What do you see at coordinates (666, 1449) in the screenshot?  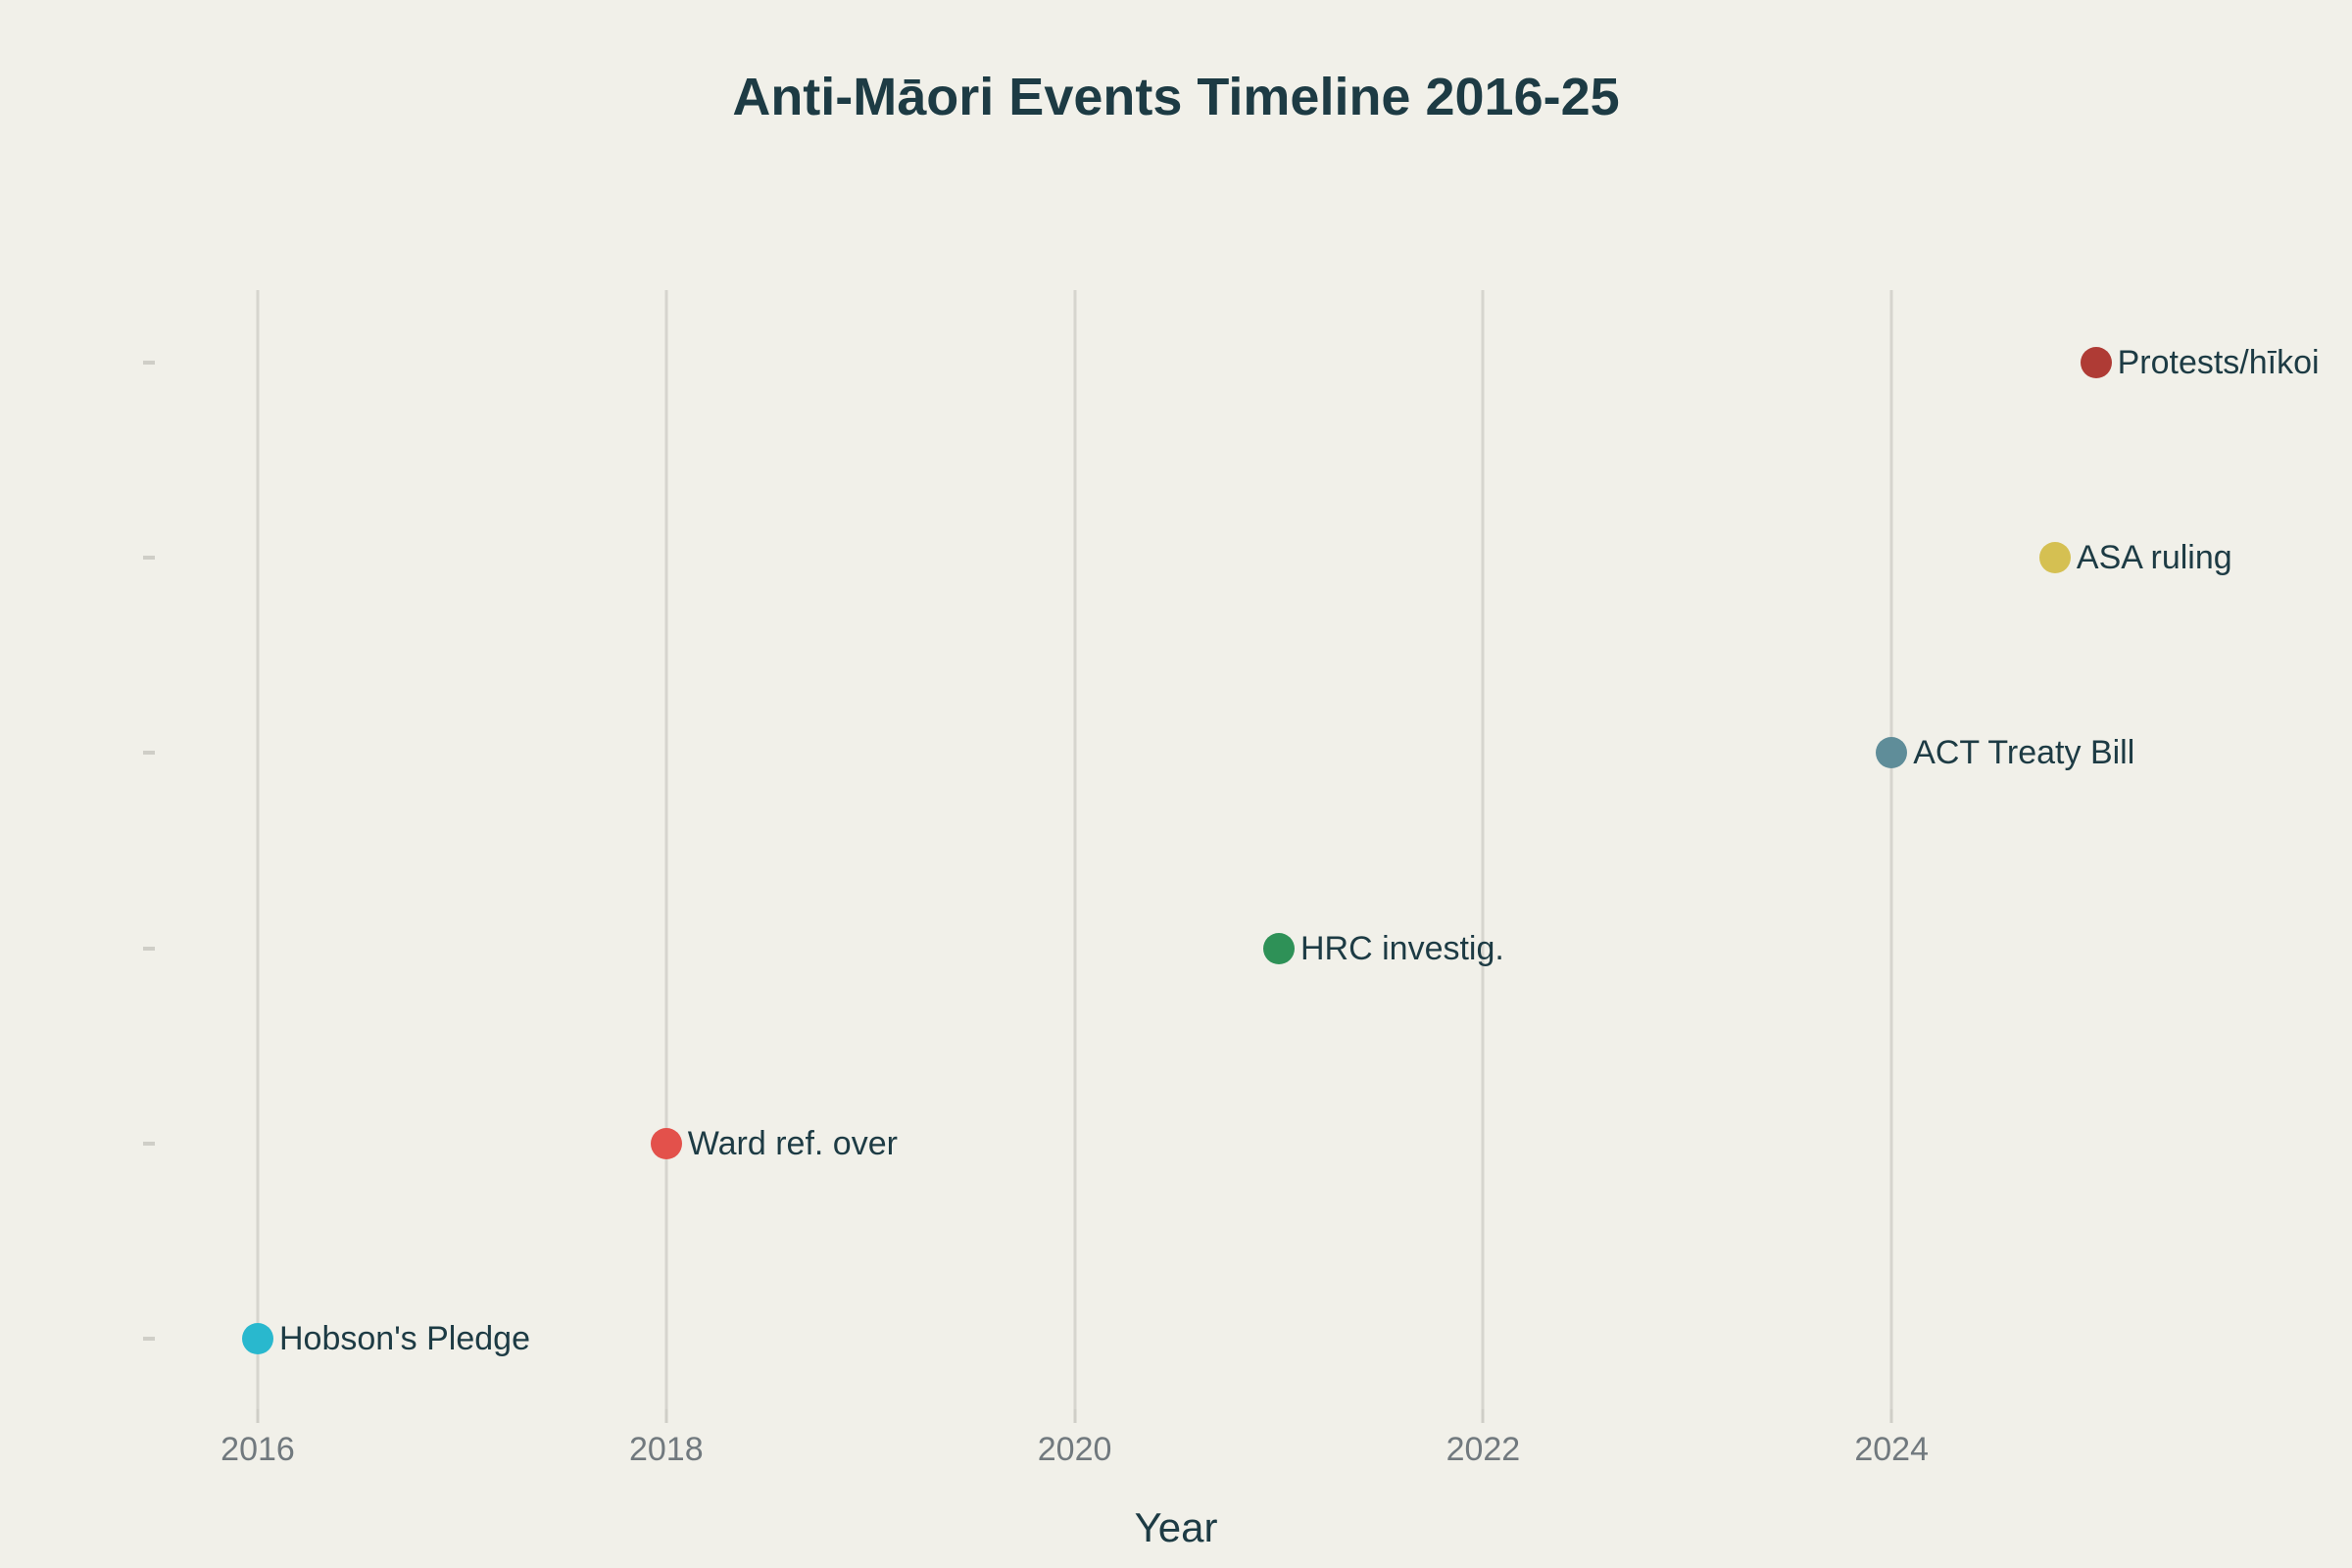 I see `x-tick-label-2018: 2018` at bounding box center [666, 1449].